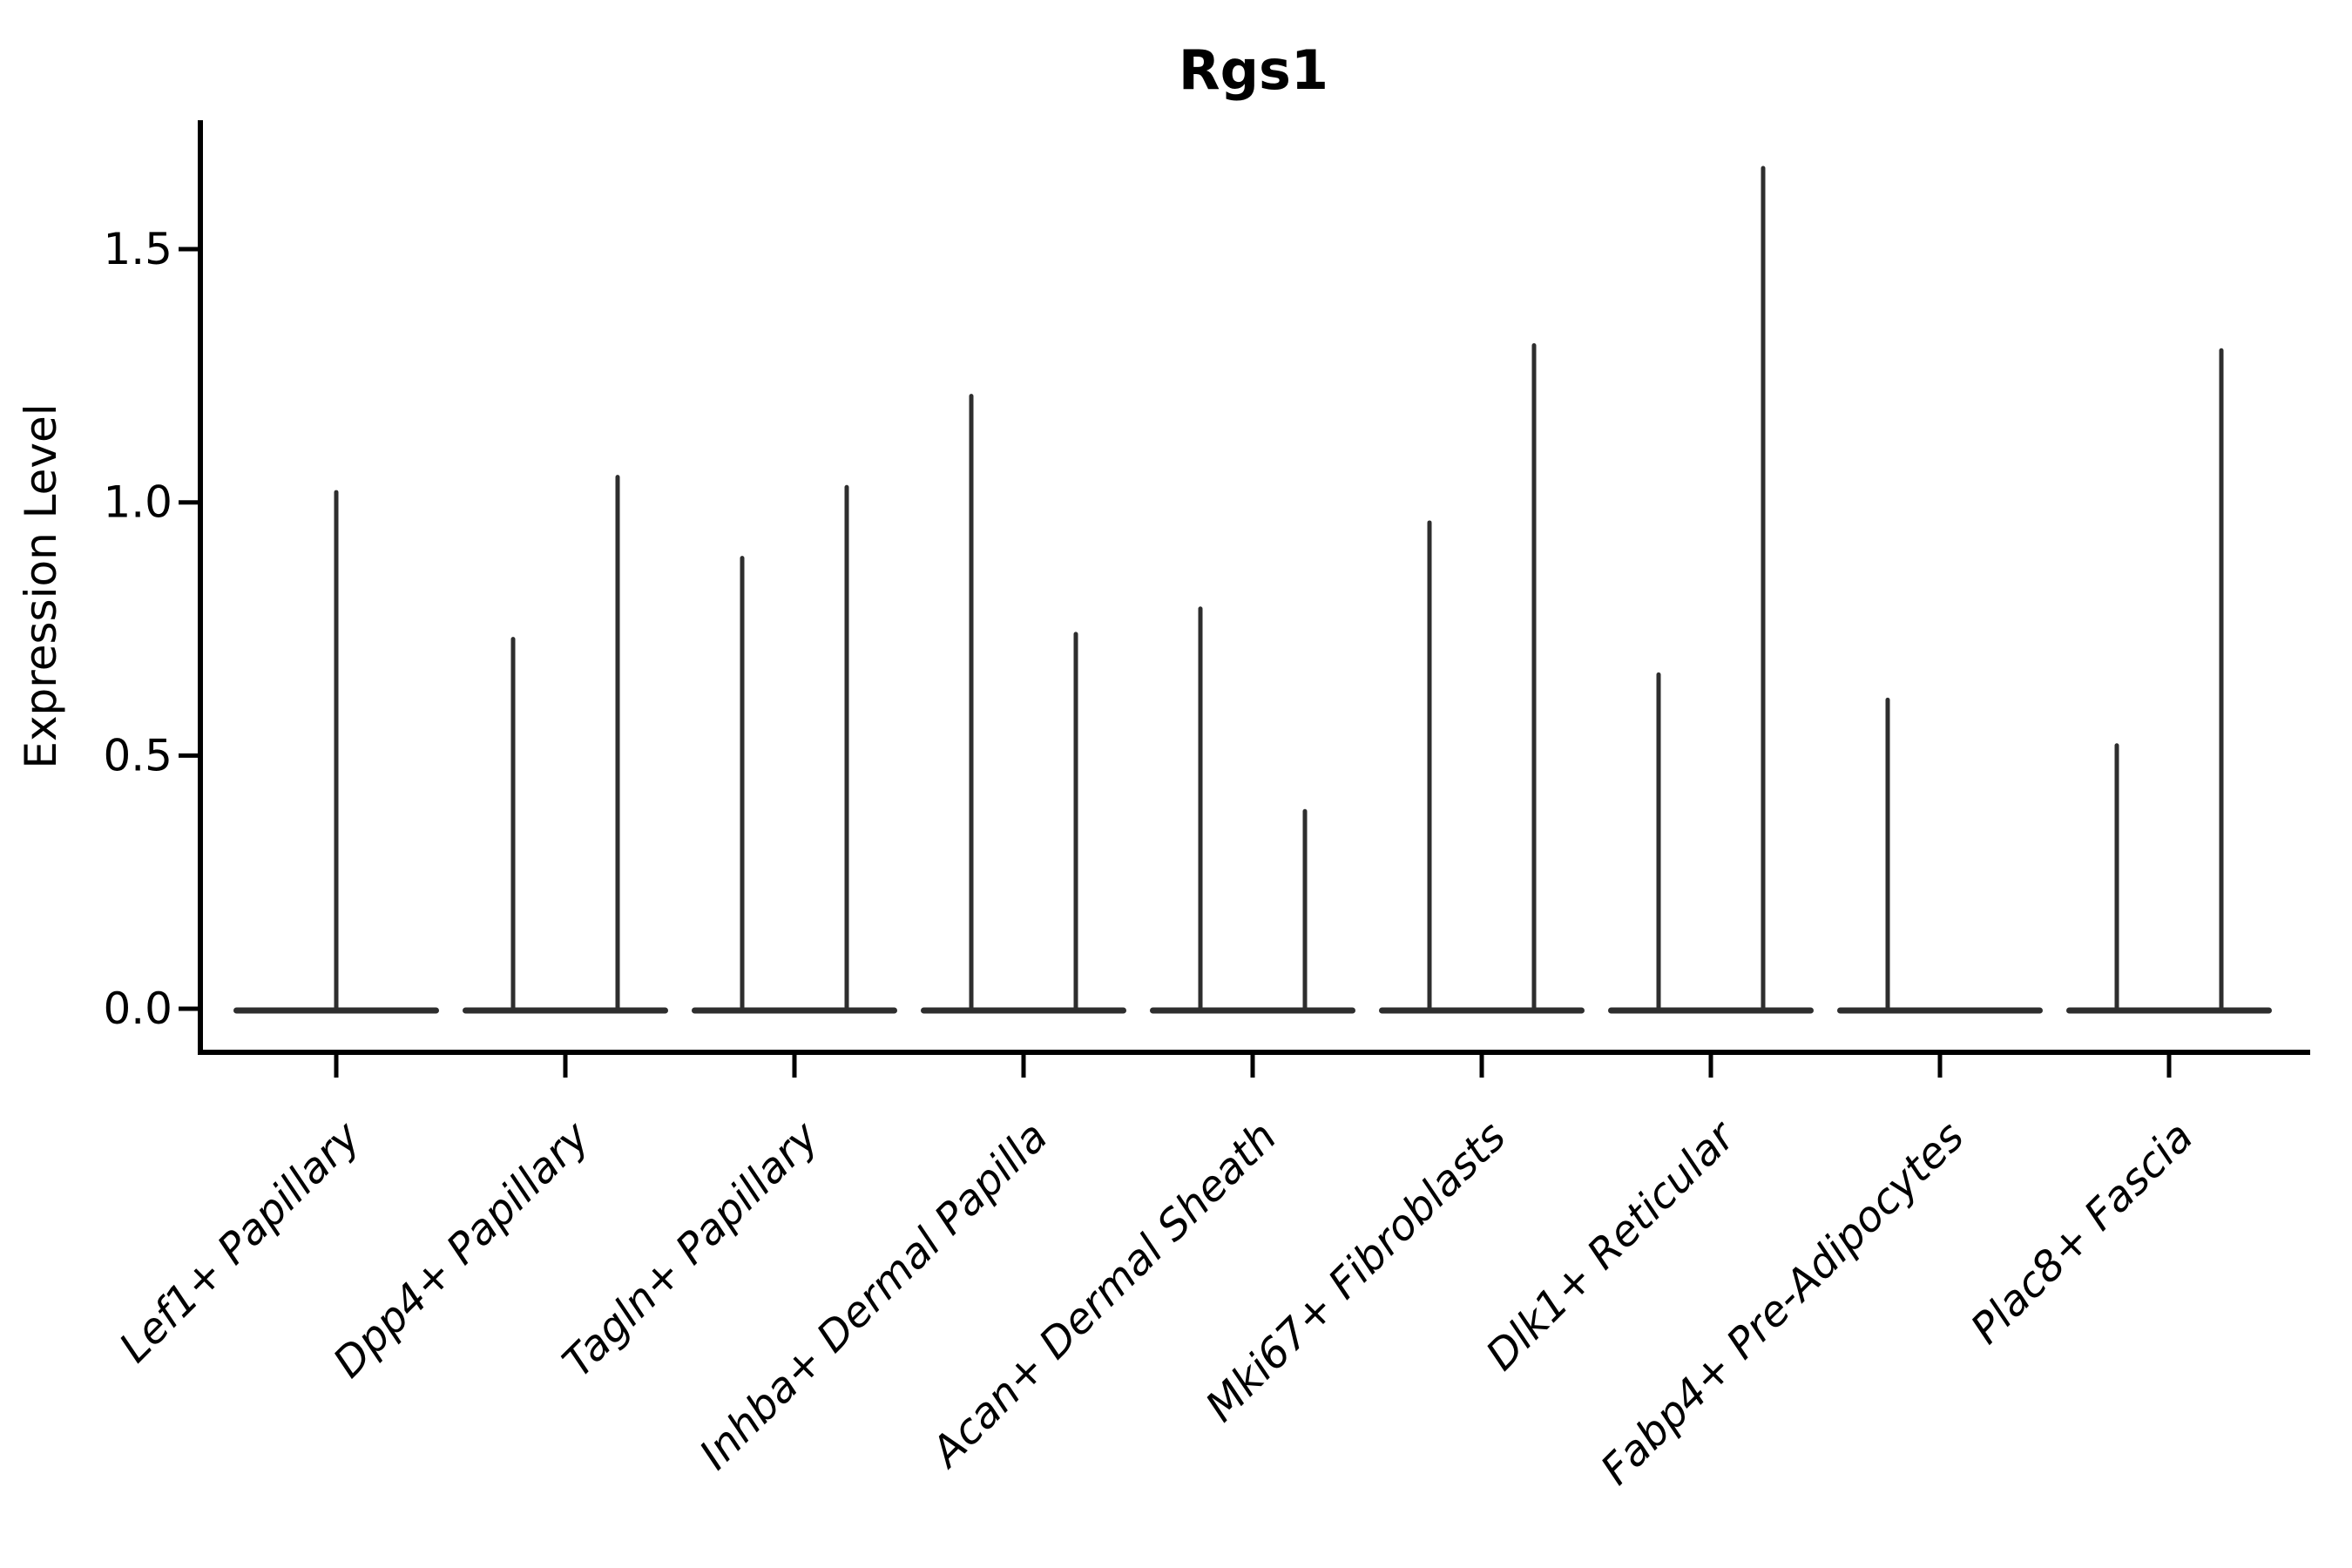 The width and height of the screenshot is (2352, 1568). What do you see at coordinates (137, 502) in the screenshot?
I see `y-tick-label: 1.0` at bounding box center [137, 502].